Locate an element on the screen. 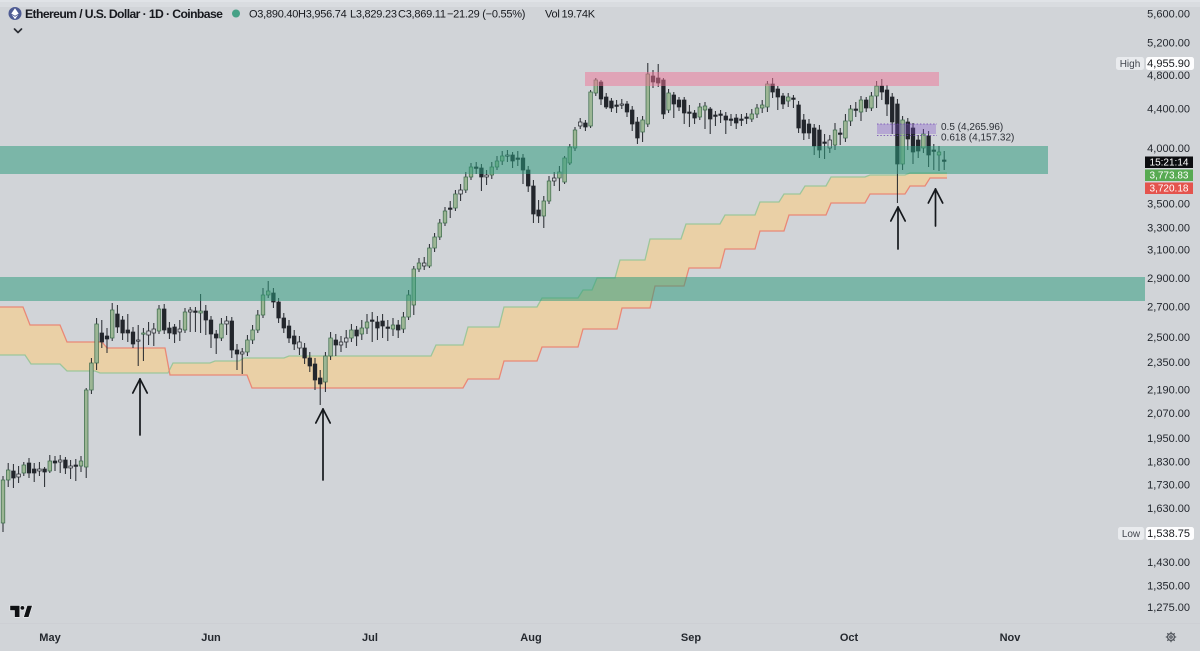  svg-text: 1,350.00 is located at coordinates (1168, 587).